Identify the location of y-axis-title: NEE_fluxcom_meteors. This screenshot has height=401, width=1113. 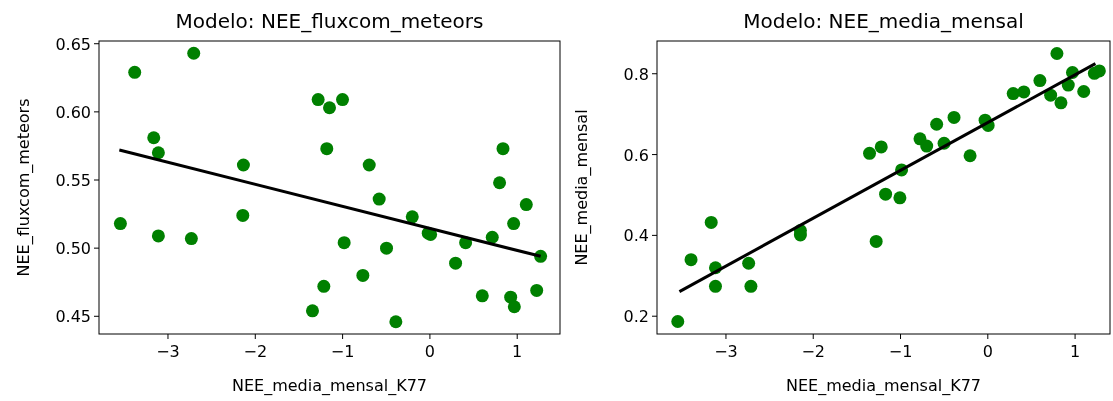
(24, 187).